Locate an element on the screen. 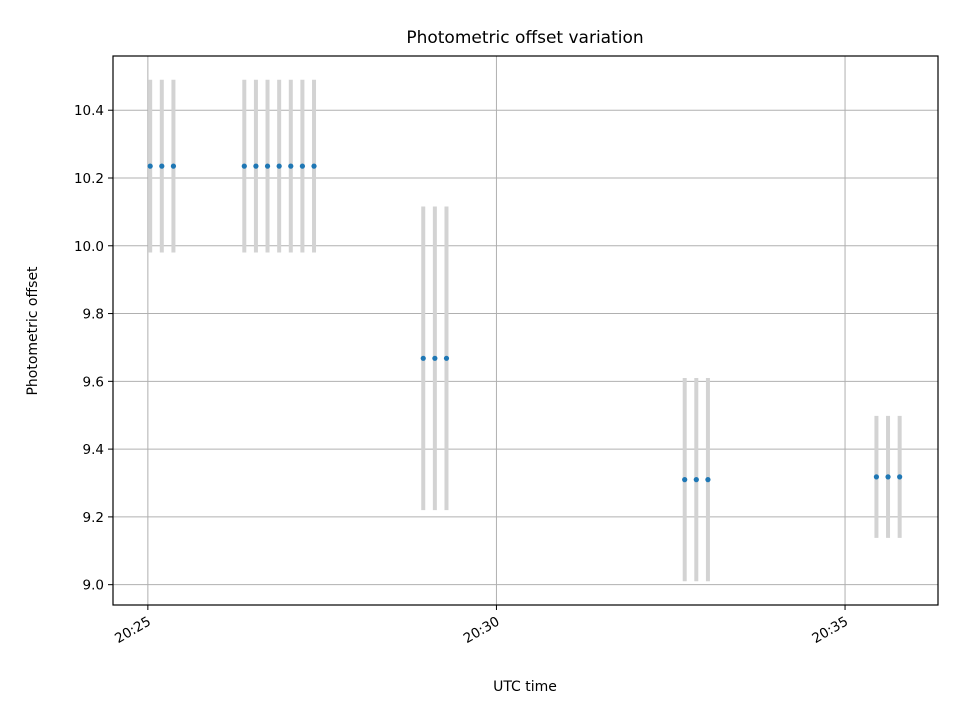 The image size is (960, 720). y-tick-label: 10.0 is located at coordinates (89, 247).